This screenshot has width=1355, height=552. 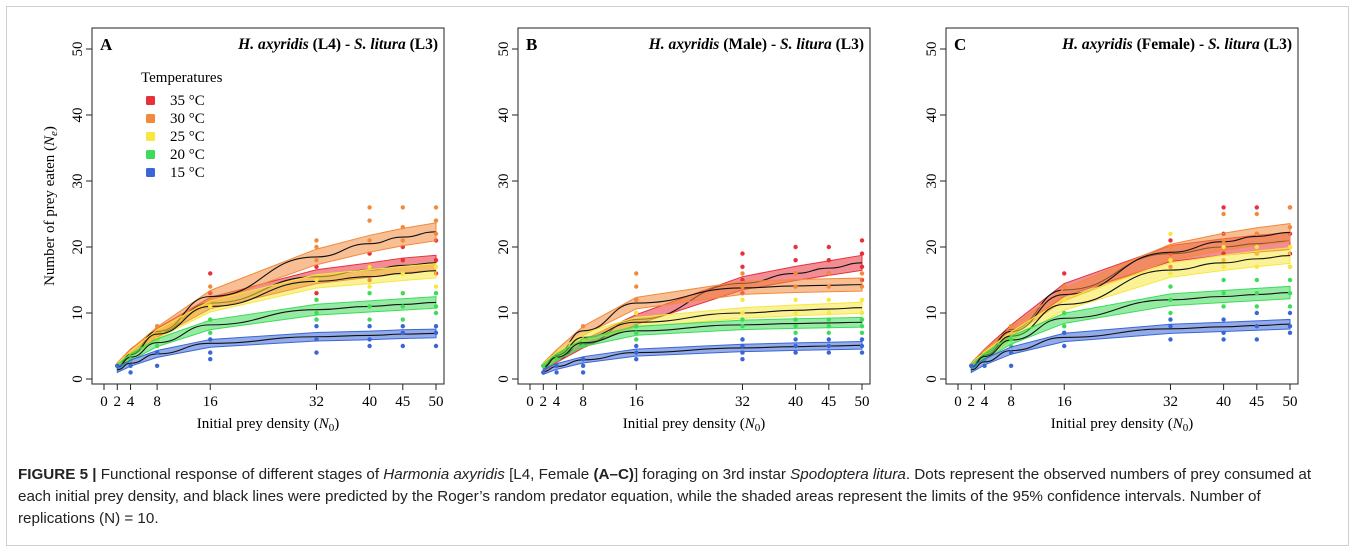 What do you see at coordinates (268, 425) in the screenshot?
I see `panel-a-xlabel: Initial prey density (N0)` at bounding box center [268, 425].